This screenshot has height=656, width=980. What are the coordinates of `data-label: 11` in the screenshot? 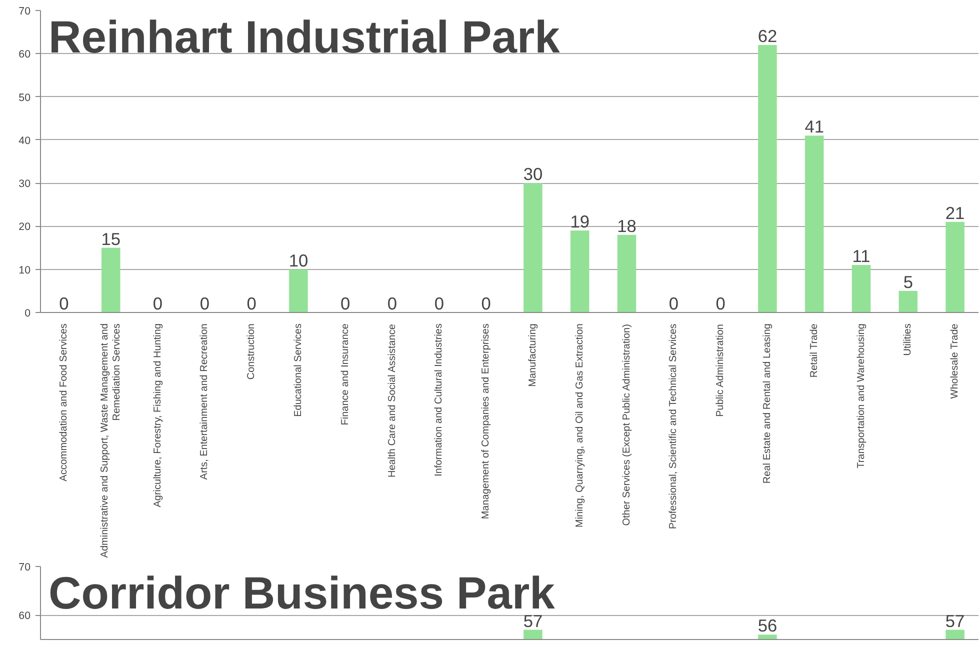 It's located at (861, 256).